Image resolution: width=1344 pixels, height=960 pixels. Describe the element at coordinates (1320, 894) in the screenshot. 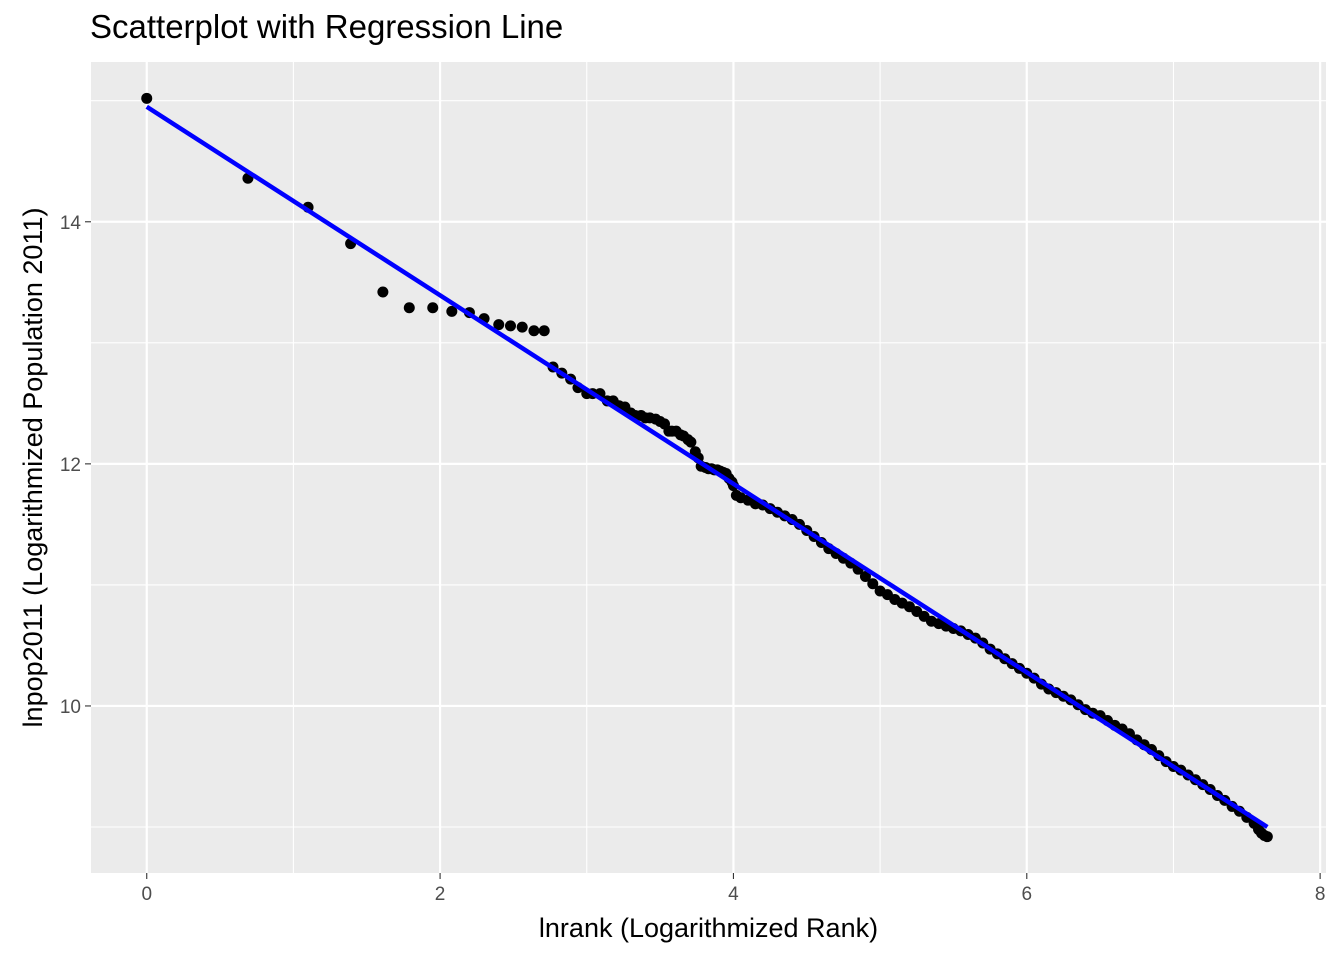

I see `x-tick-label: 8` at that location.